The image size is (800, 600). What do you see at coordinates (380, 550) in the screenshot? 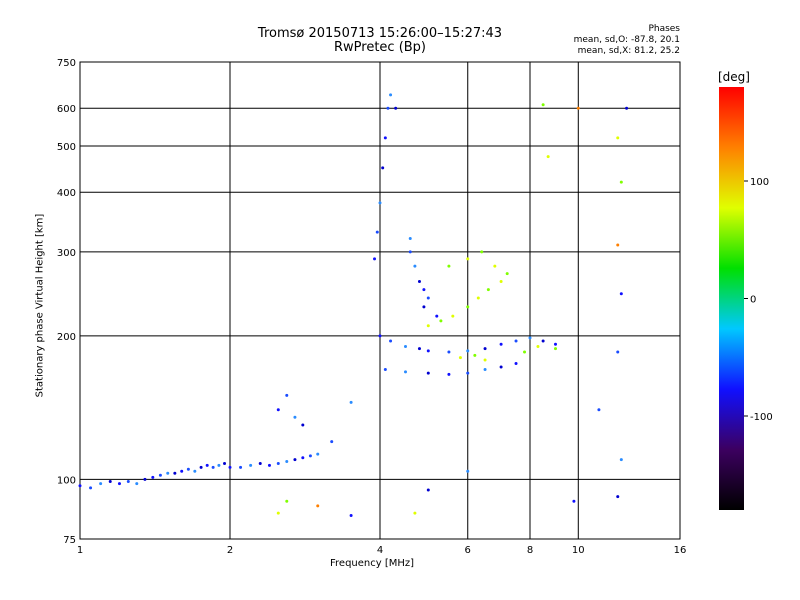
I see `x-tick-label: 4` at bounding box center [380, 550].